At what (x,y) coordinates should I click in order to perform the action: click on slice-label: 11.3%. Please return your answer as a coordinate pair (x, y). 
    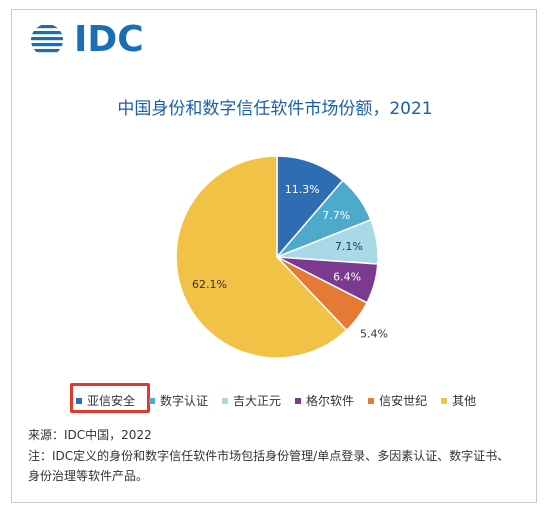
    Looking at the image, I should click on (302, 189).